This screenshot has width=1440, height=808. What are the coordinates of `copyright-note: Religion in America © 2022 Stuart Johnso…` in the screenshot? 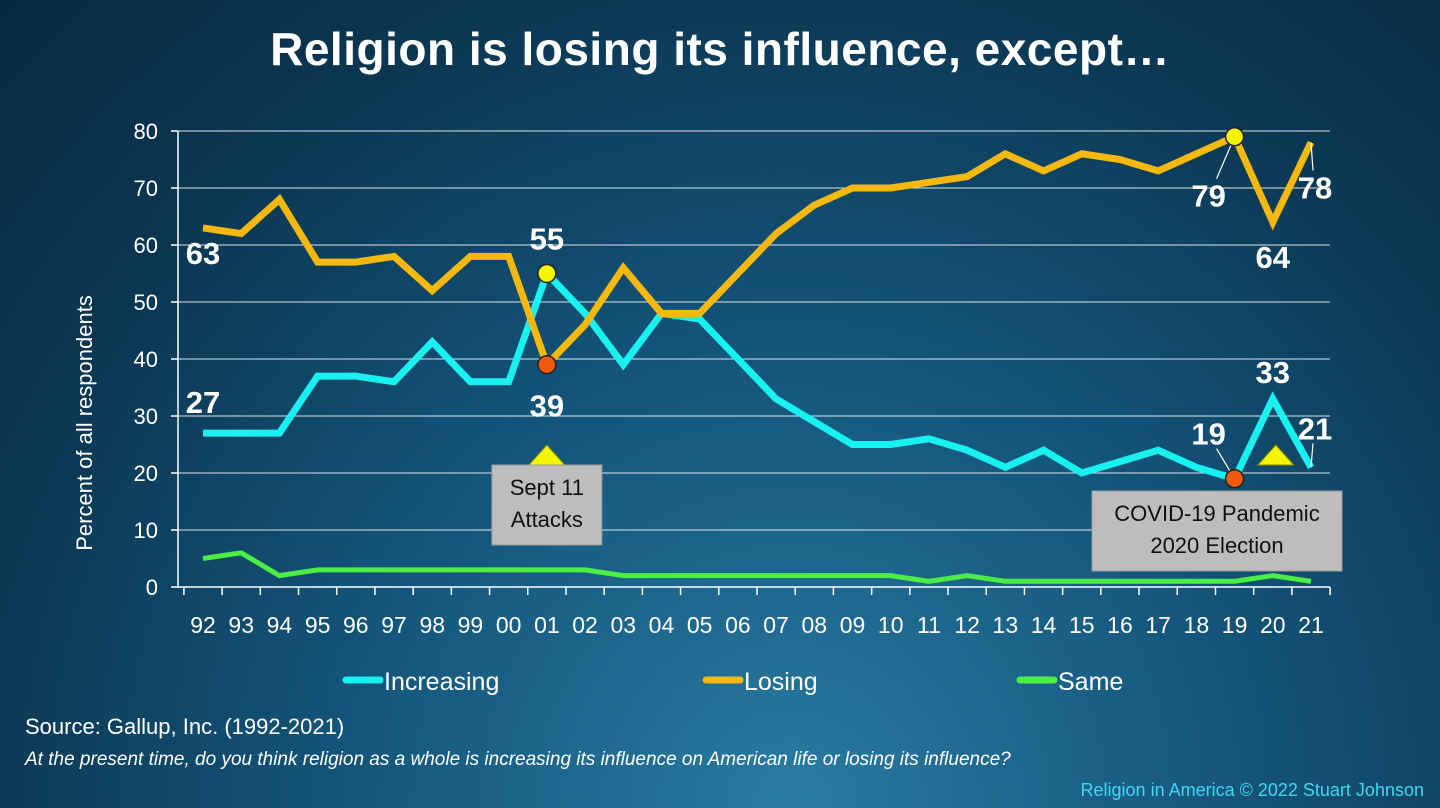 It's located at (1252, 790).